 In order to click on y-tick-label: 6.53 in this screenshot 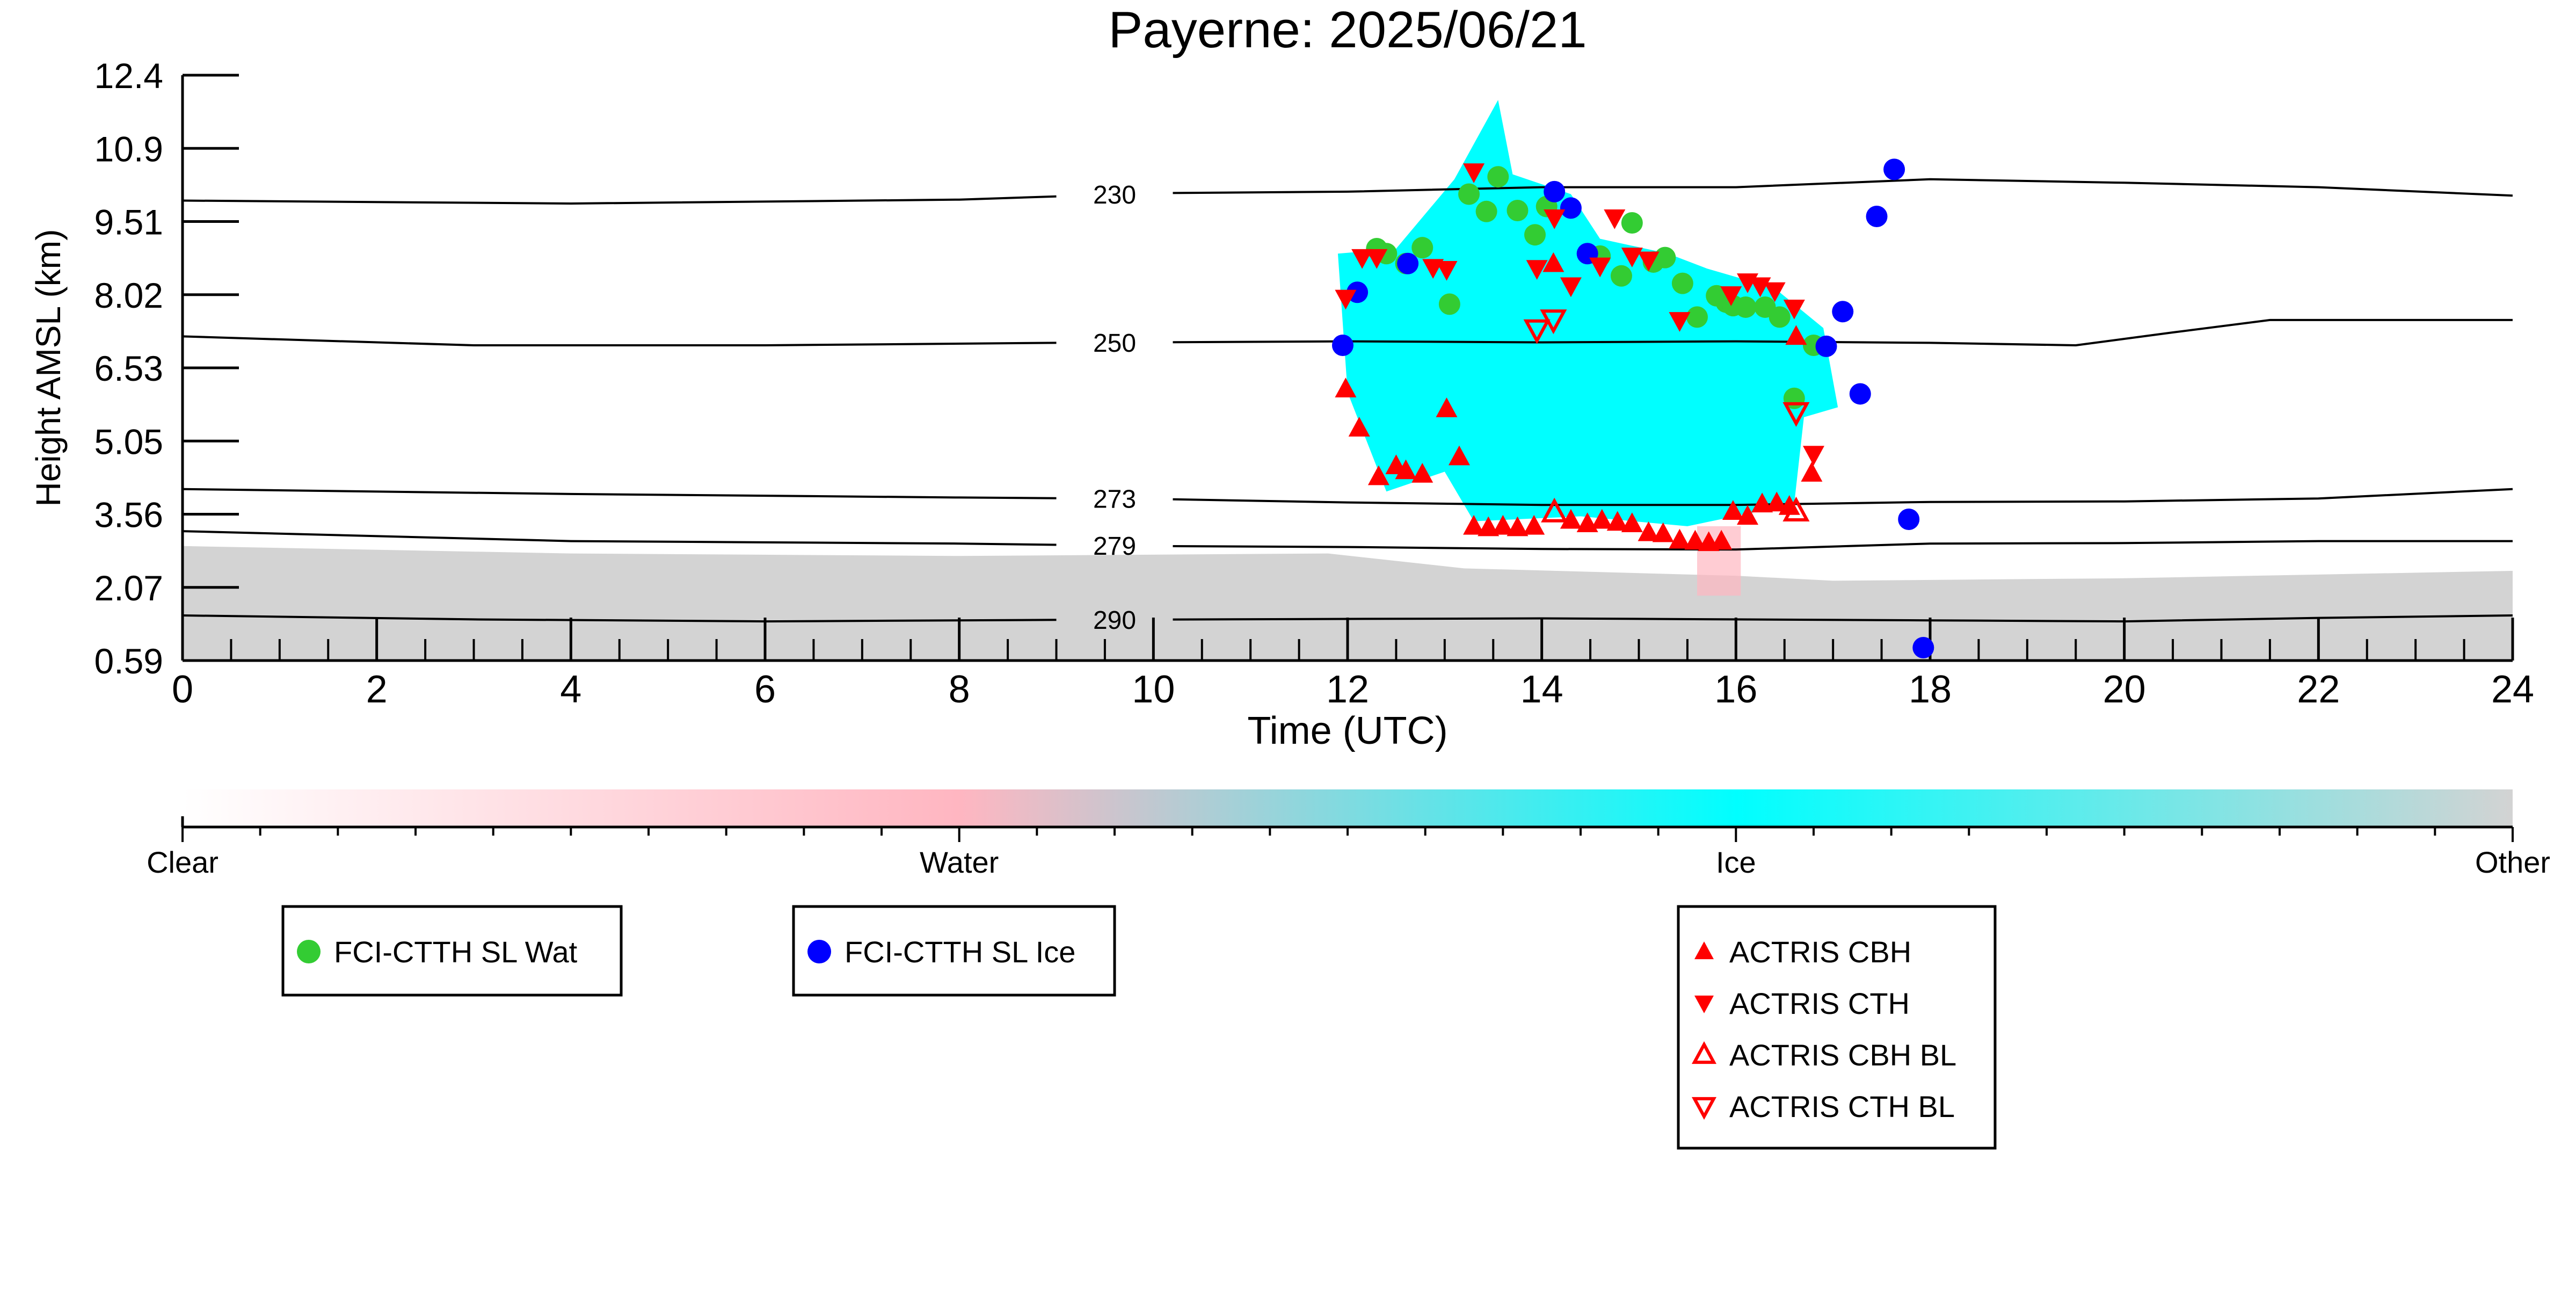, I will do `click(128, 368)`.